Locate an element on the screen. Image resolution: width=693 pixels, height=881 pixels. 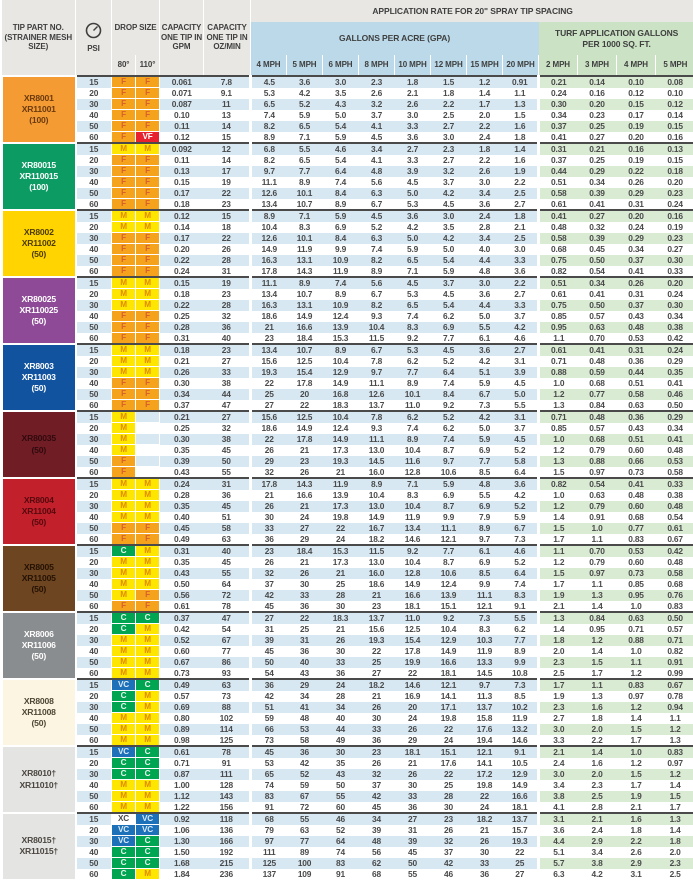
gpa-cell: 33 is located at coordinates (341, 662).